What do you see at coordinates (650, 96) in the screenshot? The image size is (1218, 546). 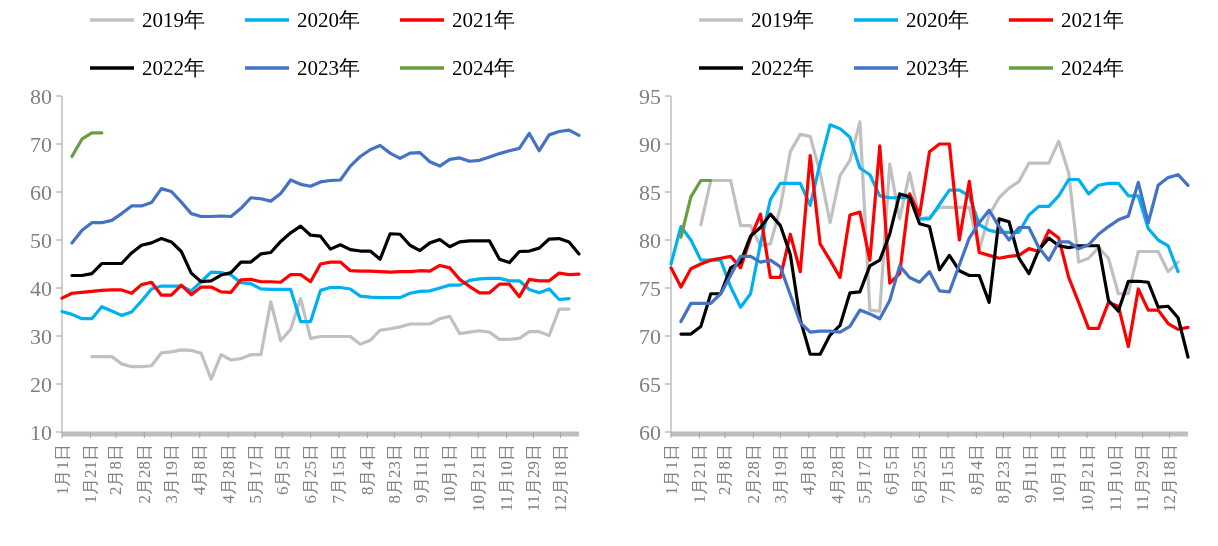 I see `y-tick-label: 95` at bounding box center [650, 96].